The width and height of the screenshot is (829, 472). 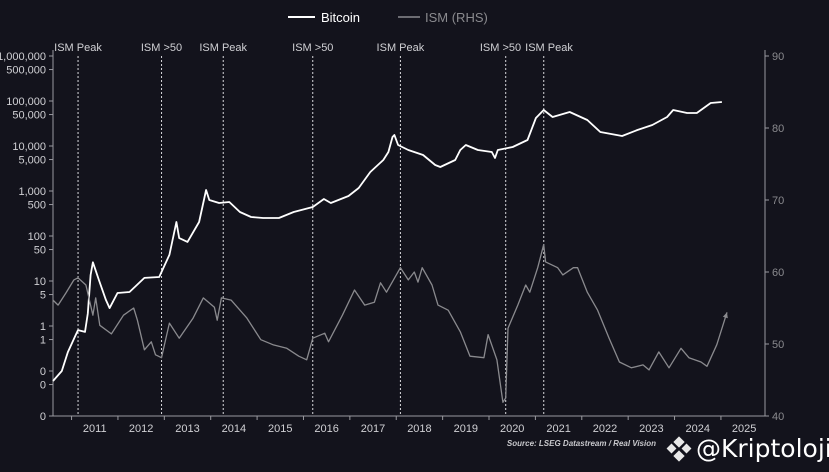 I want to click on left-tick-label: 50, so click(x=40, y=251).